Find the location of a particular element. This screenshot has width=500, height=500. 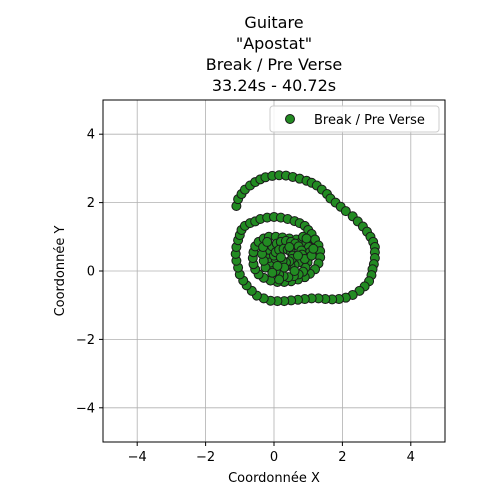

x-tick-label: 4 is located at coordinates (411, 457).